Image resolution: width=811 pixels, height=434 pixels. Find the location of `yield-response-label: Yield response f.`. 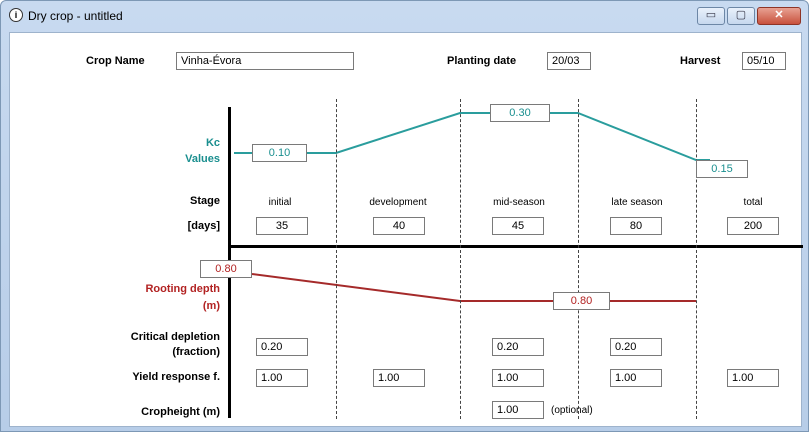

yield-response-label: Yield response f. is located at coordinates (176, 377).